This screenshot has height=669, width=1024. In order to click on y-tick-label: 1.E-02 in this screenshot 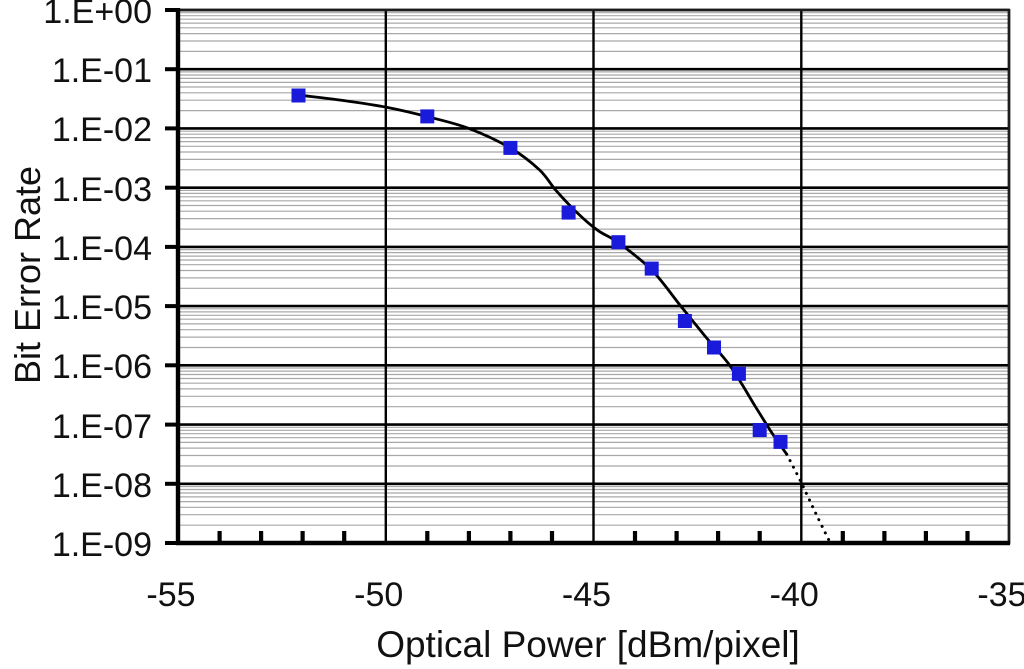, I will do `click(101, 130)`.